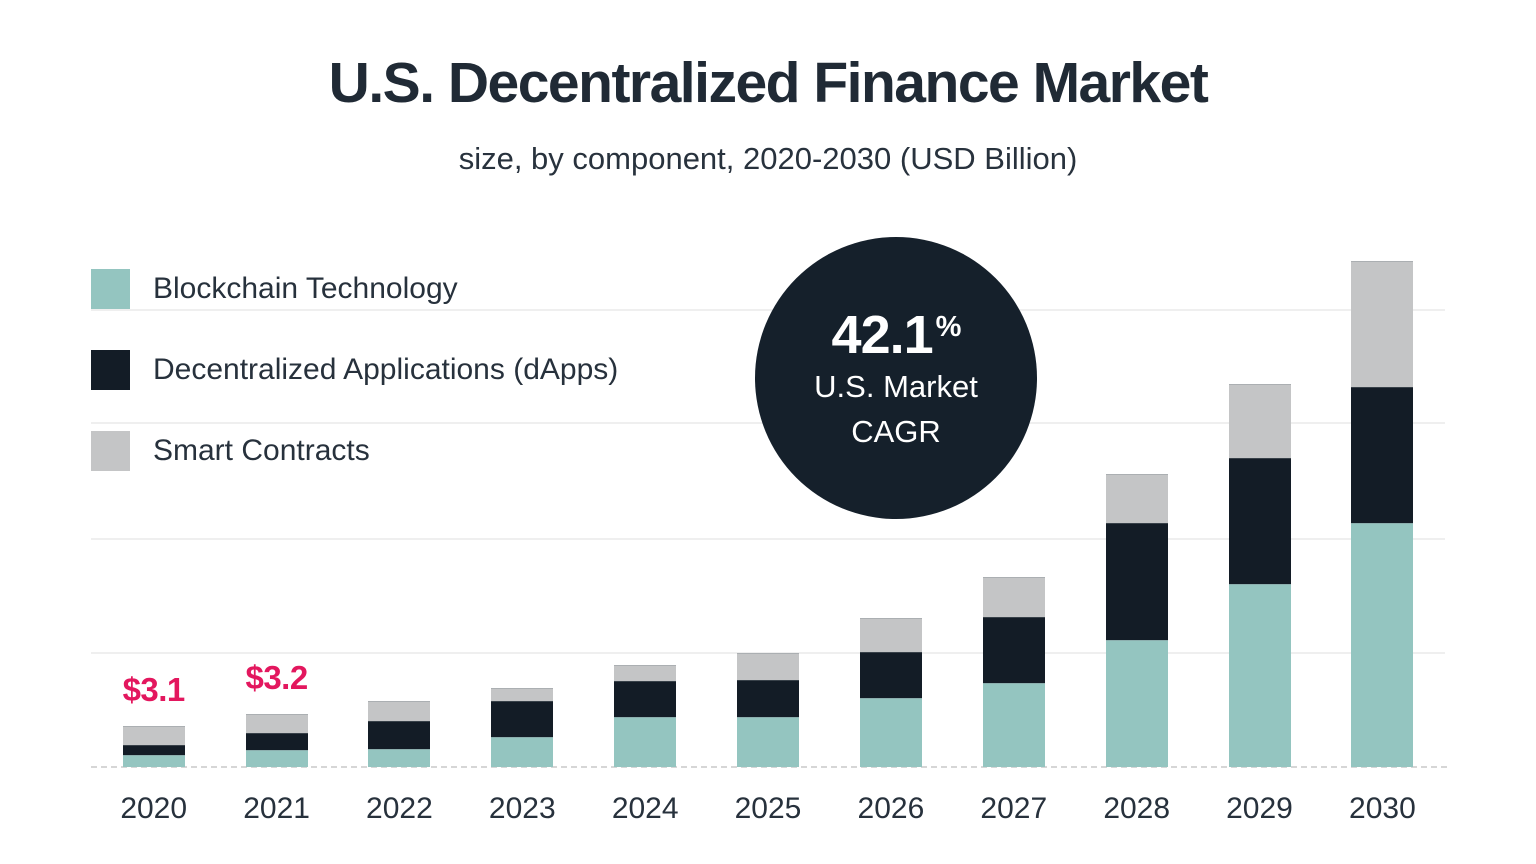 This screenshot has height=864, width=1536. Describe the element at coordinates (154, 690) in the screenshot. I see `value-label-2020: $3.1` at that location.